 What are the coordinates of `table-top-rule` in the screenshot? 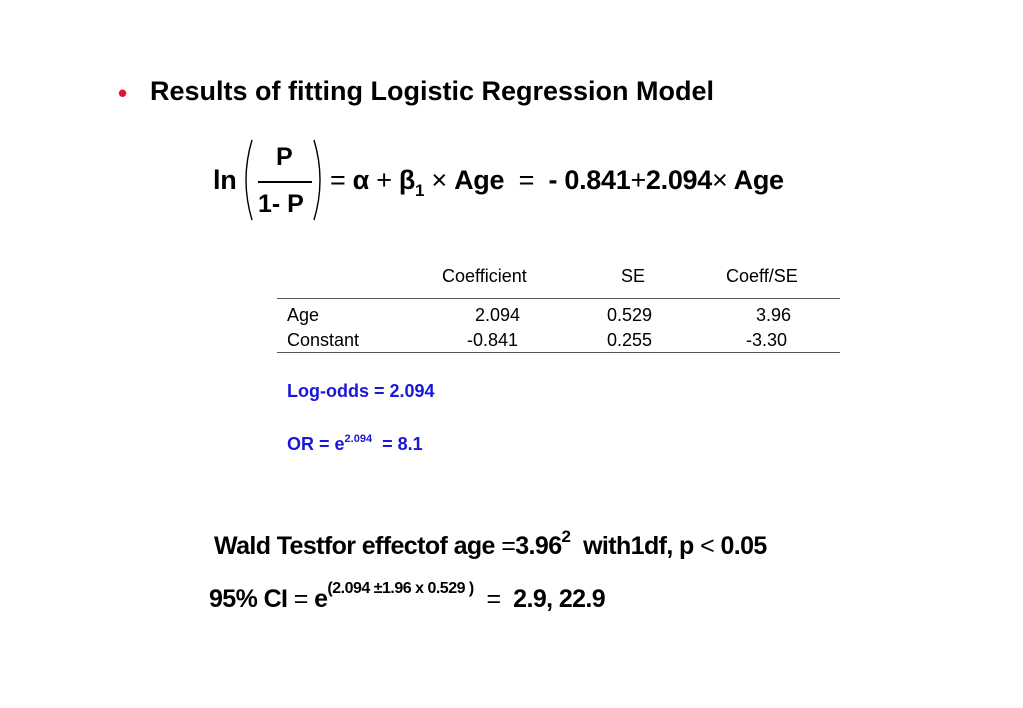 It's located at (558, 298).